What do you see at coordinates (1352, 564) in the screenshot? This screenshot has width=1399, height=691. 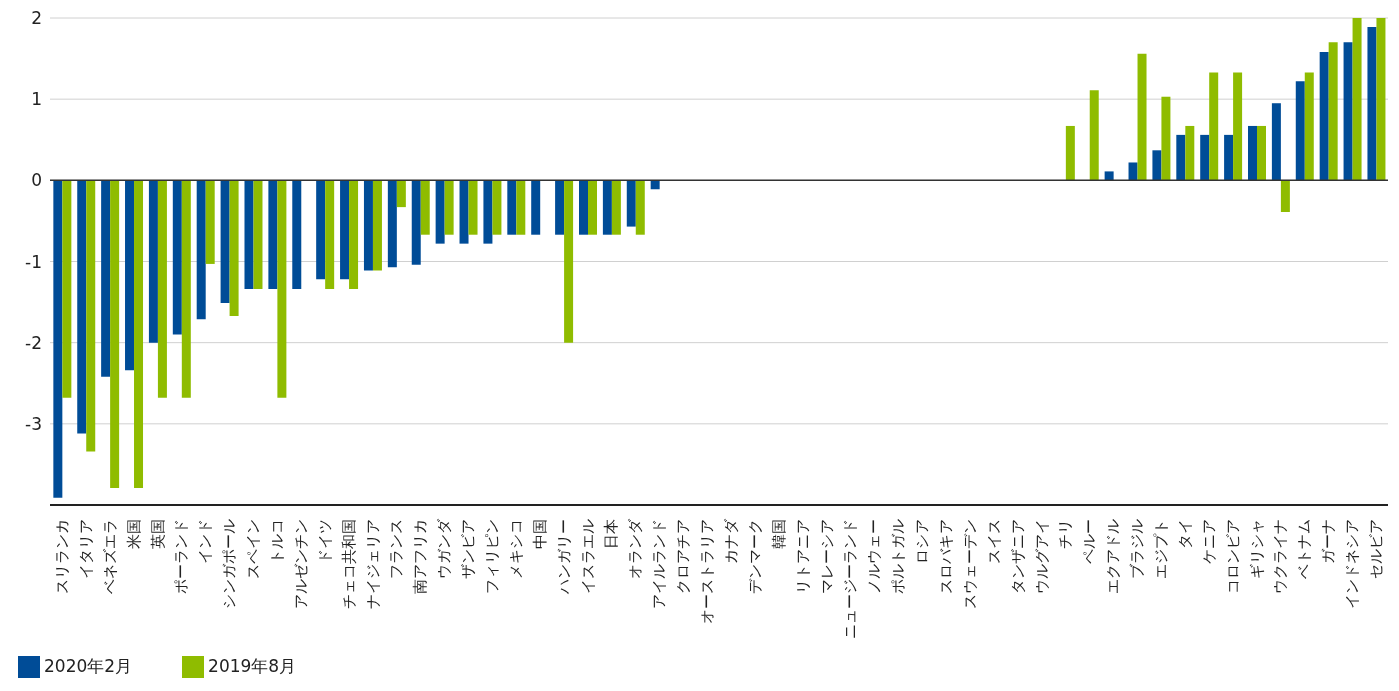 I see `x-tick-label: インドネシア` at bounding box center [1352, 564].